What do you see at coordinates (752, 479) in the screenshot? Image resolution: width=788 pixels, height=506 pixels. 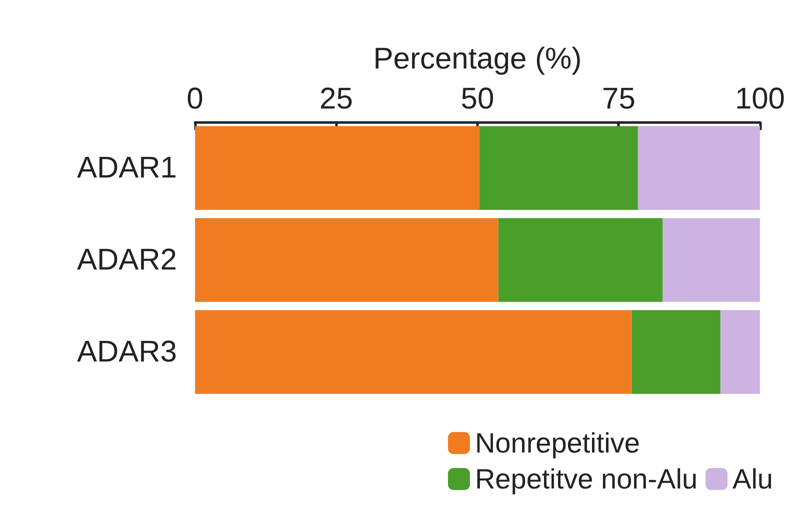 I see `legend-label: Alu` at bounding box center [752, 479].